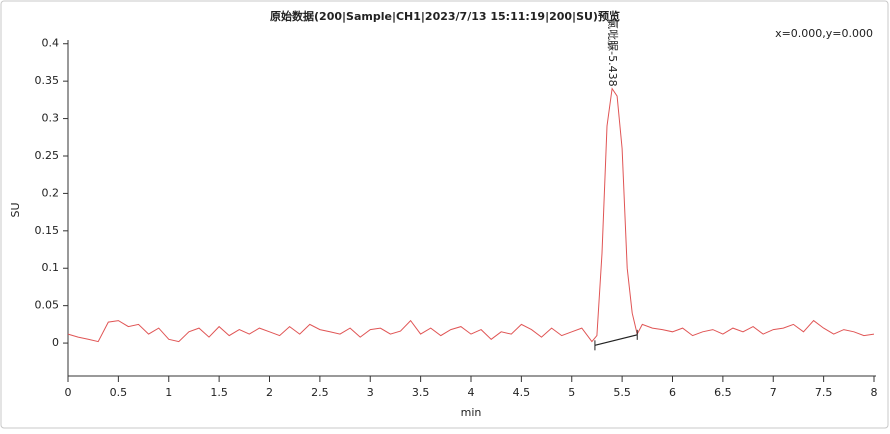 This screenshot has height=434, width=890. Describe the element at coordinates (320, 392) in the screenshot. I see `x-tick-label: 2.5` at that location.